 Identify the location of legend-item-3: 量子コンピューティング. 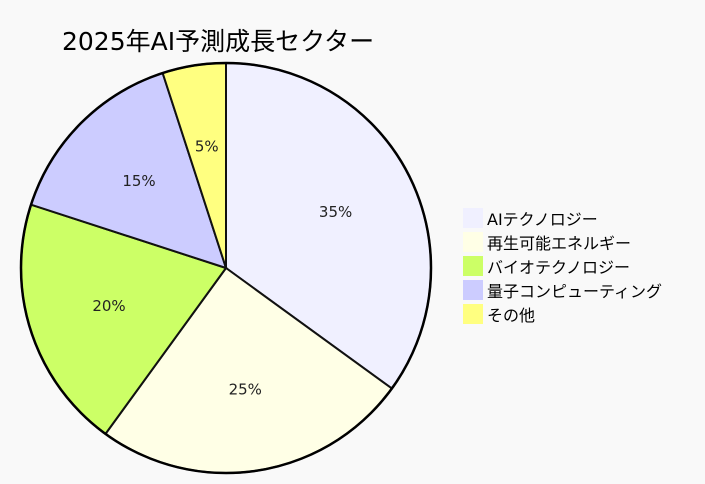
(562, 290).